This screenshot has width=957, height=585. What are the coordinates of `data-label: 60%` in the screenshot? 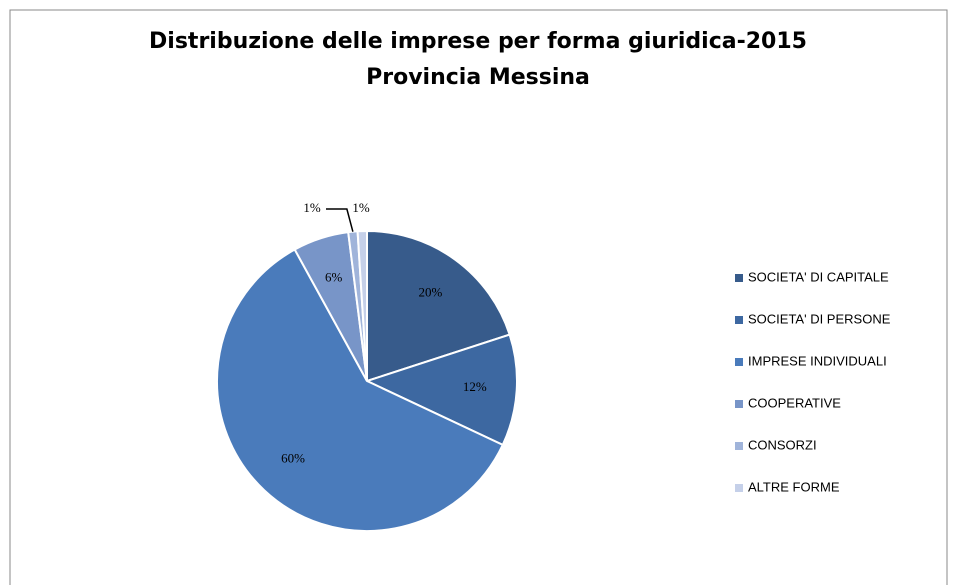 It's located at (293, 458).